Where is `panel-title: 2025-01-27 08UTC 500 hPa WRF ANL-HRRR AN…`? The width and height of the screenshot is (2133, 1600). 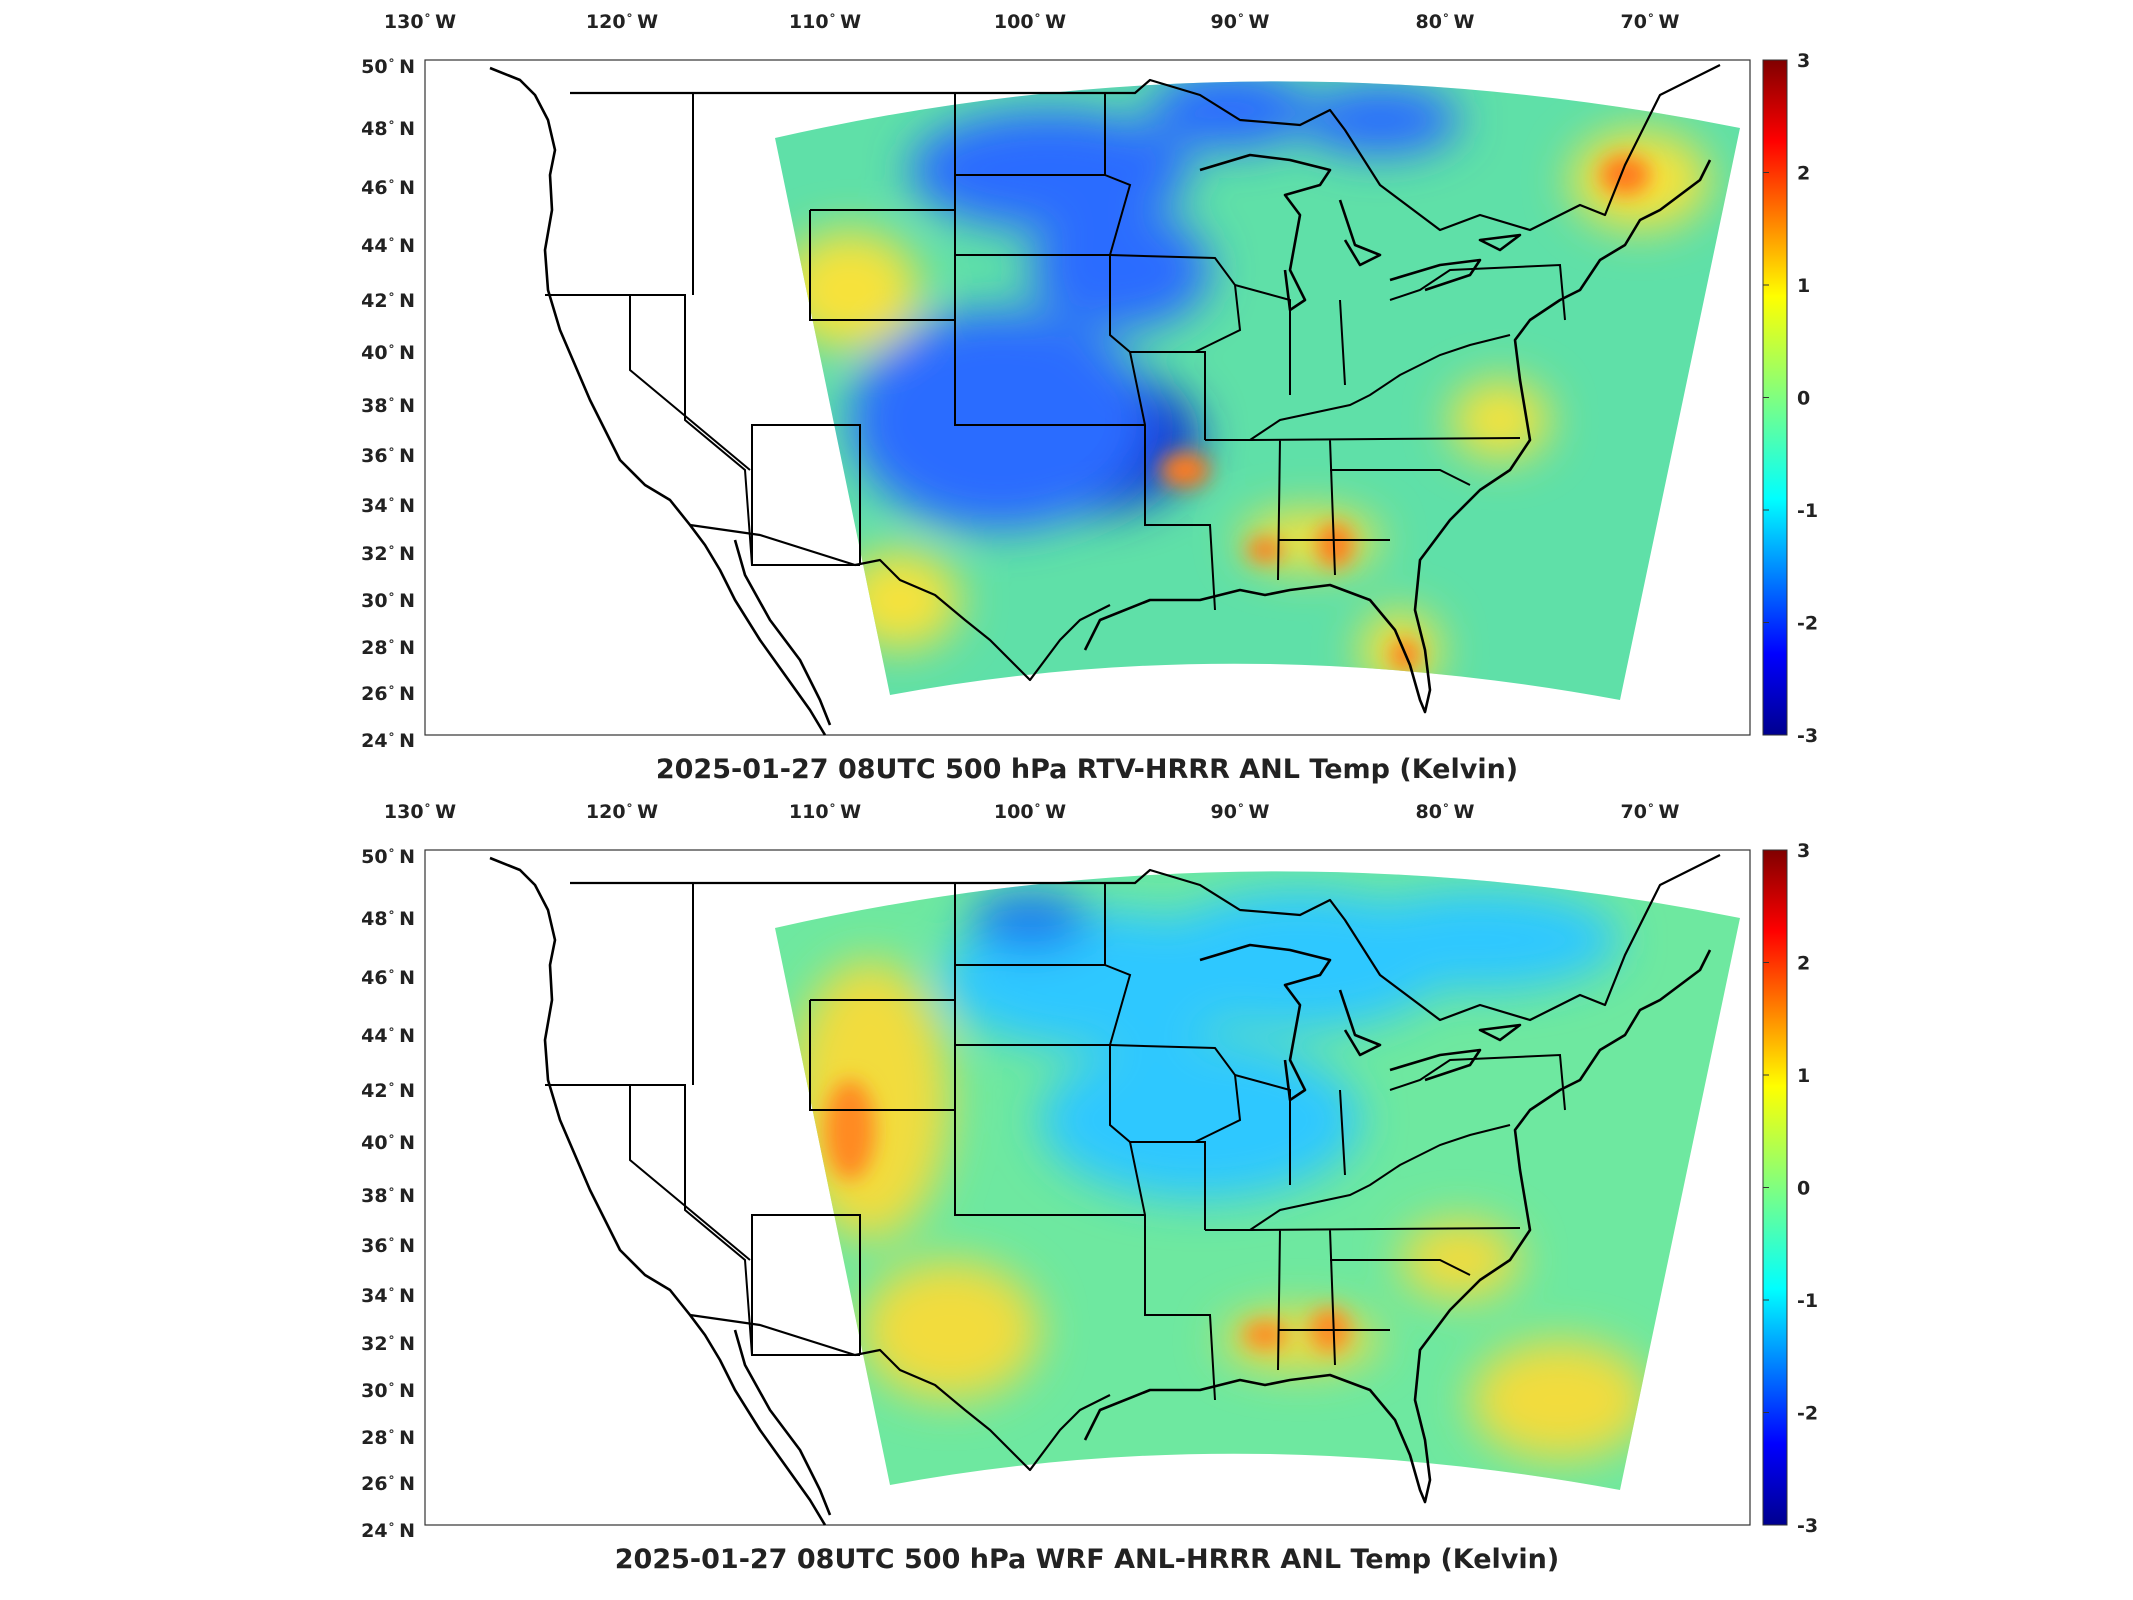
panel-title: 2025-01-27 08UTC 500 hPa WRF ANL-HRRR AN… is located at coordinates (1087, 1559).